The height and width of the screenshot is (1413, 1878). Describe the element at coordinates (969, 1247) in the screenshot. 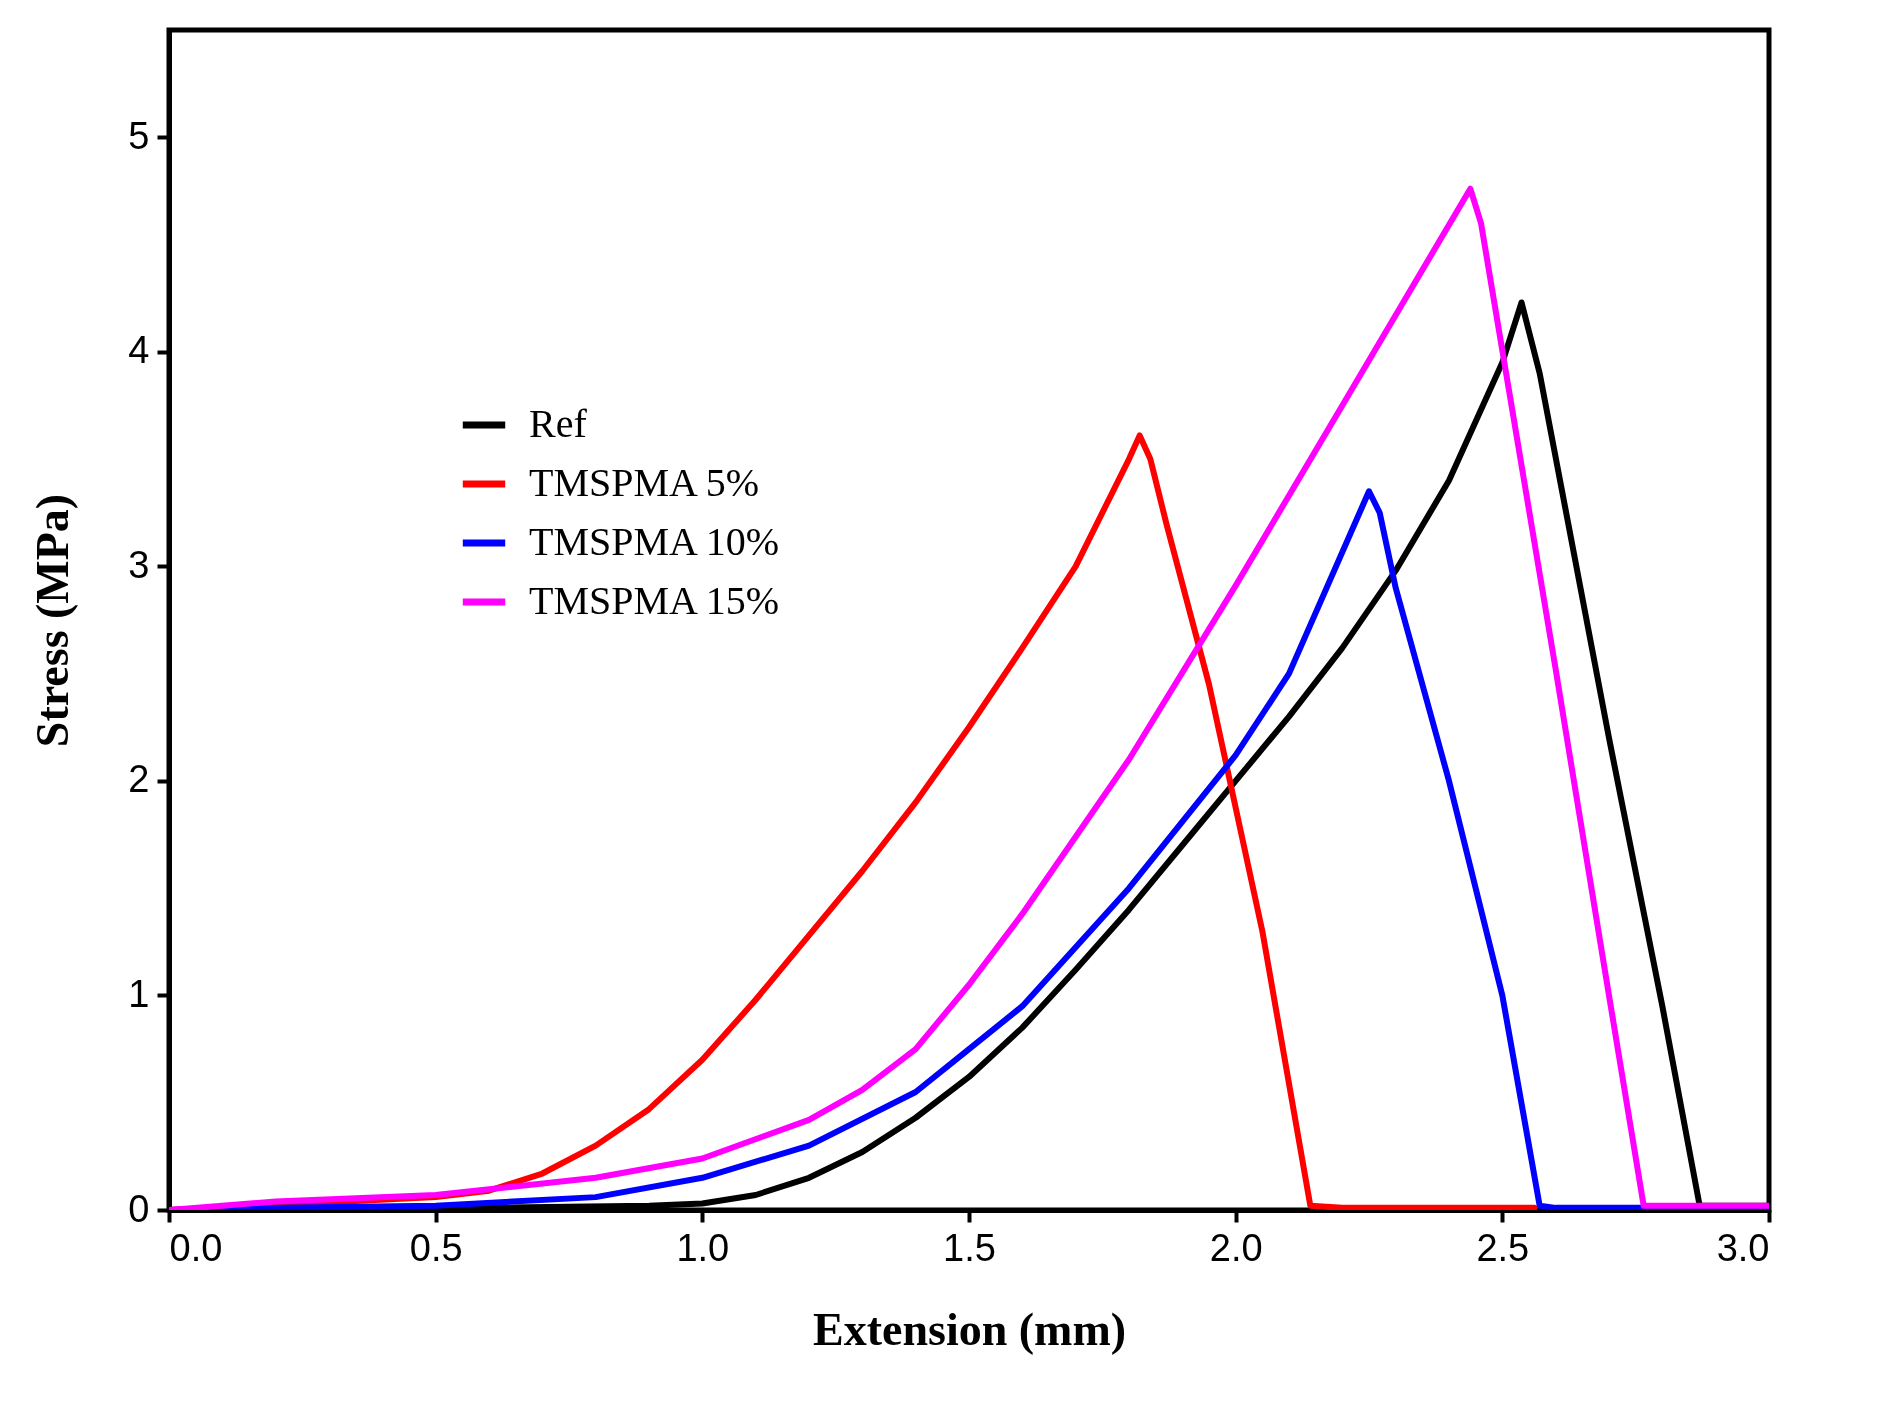

I see `x-tick-label: 1.5` at that location.